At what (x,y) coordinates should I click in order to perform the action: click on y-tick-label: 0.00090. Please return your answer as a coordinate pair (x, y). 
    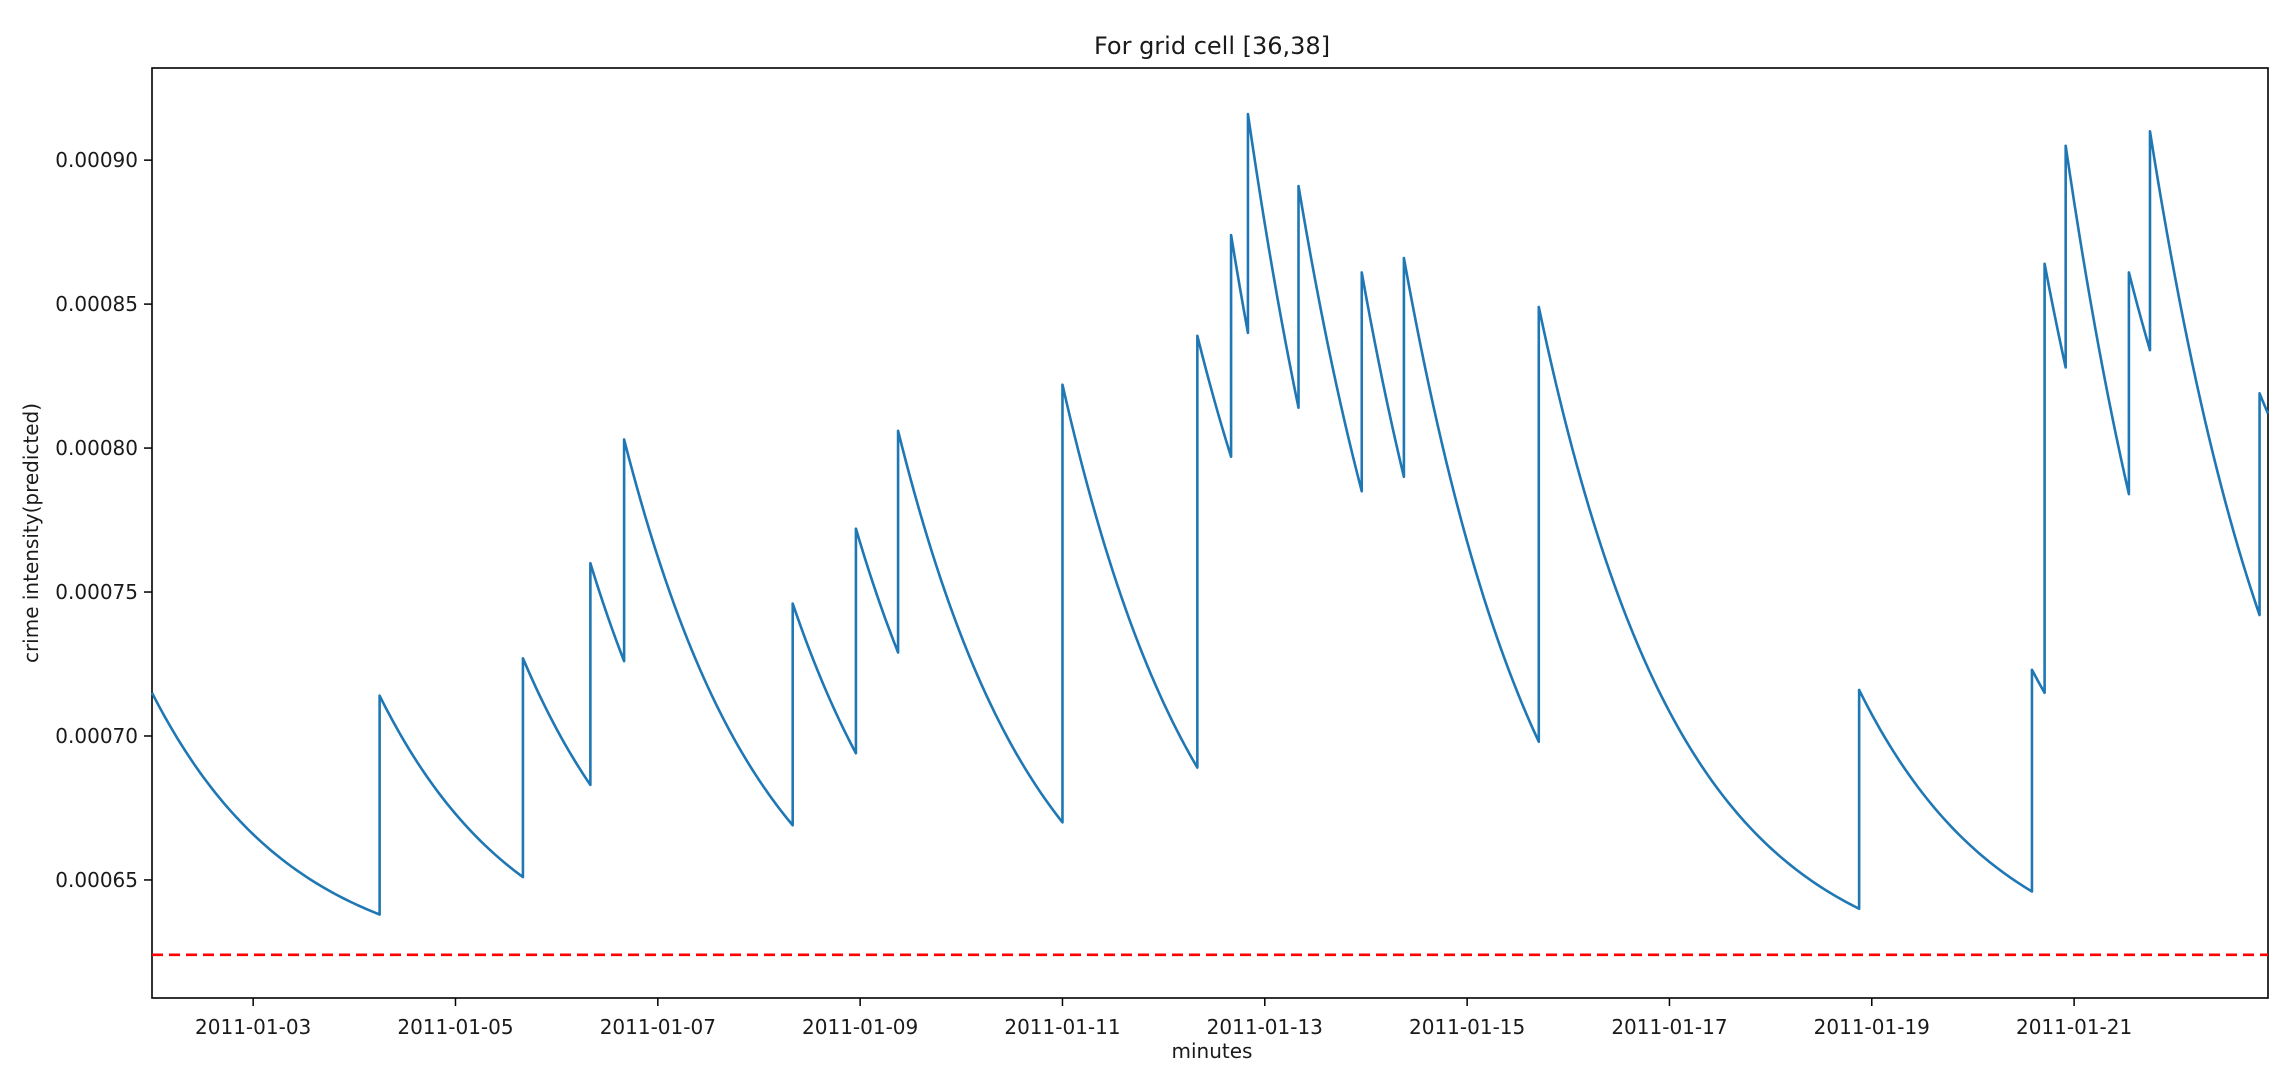
    Looking at the image, I should click on (96, 160).